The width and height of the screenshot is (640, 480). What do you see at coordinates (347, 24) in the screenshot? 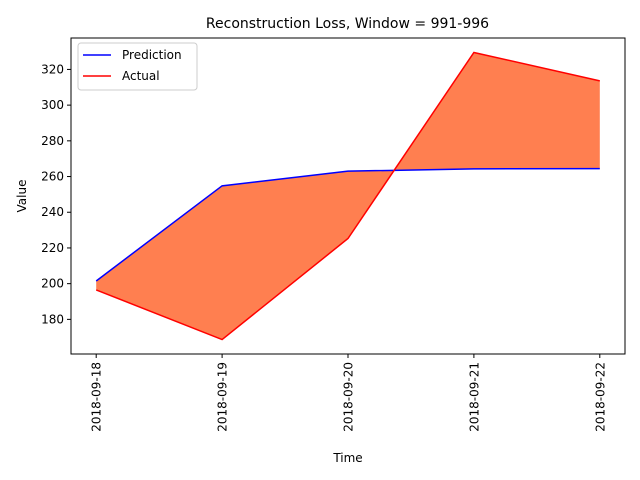
I see `chart-title: Reconstruction Loss, Window = 991-996` at bounding box center [347, 24].